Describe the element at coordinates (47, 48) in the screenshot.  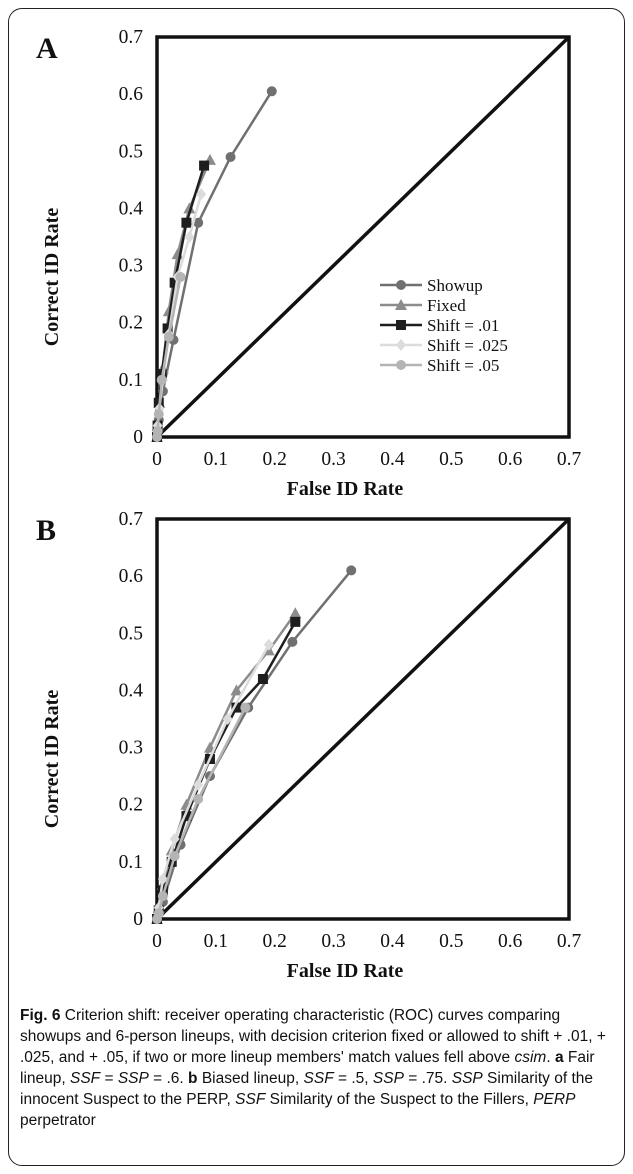
I see `panel-label: A` at that location.